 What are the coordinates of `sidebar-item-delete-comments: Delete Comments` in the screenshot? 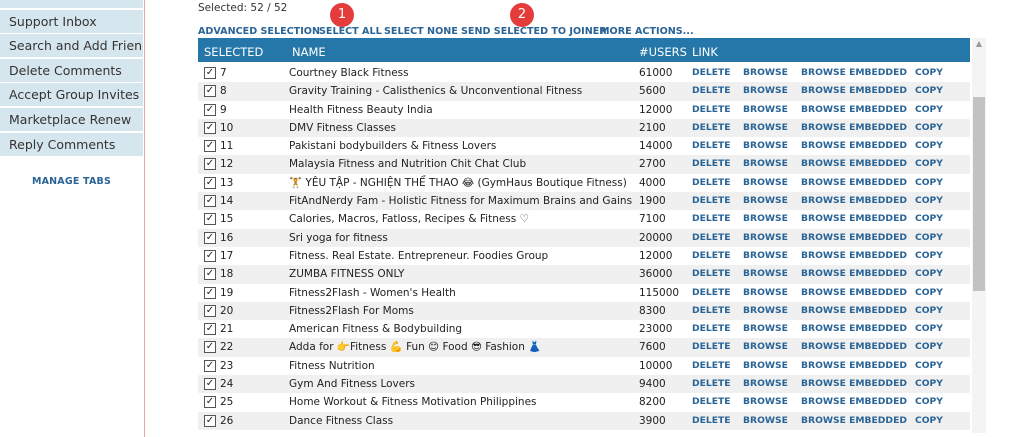 It's located at (71, 70).